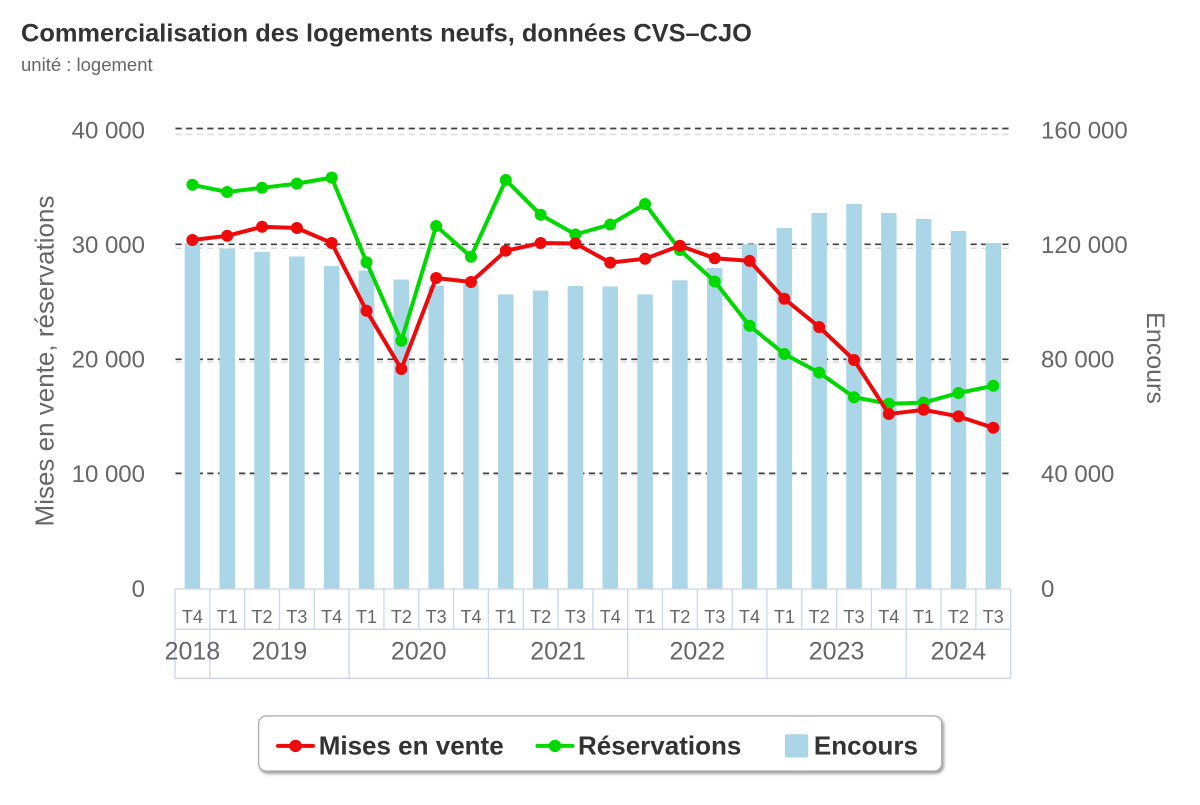  I want to click on svg-text: 30 000, so click(108, 245).